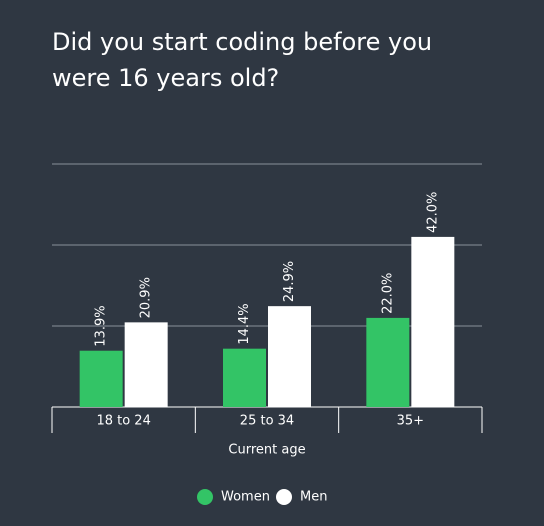 The image size is (544, 526). What do you see at coordinates (313, 497) in the screenshot?
I see `legend-label: Men` at bounding box center [313, 497].